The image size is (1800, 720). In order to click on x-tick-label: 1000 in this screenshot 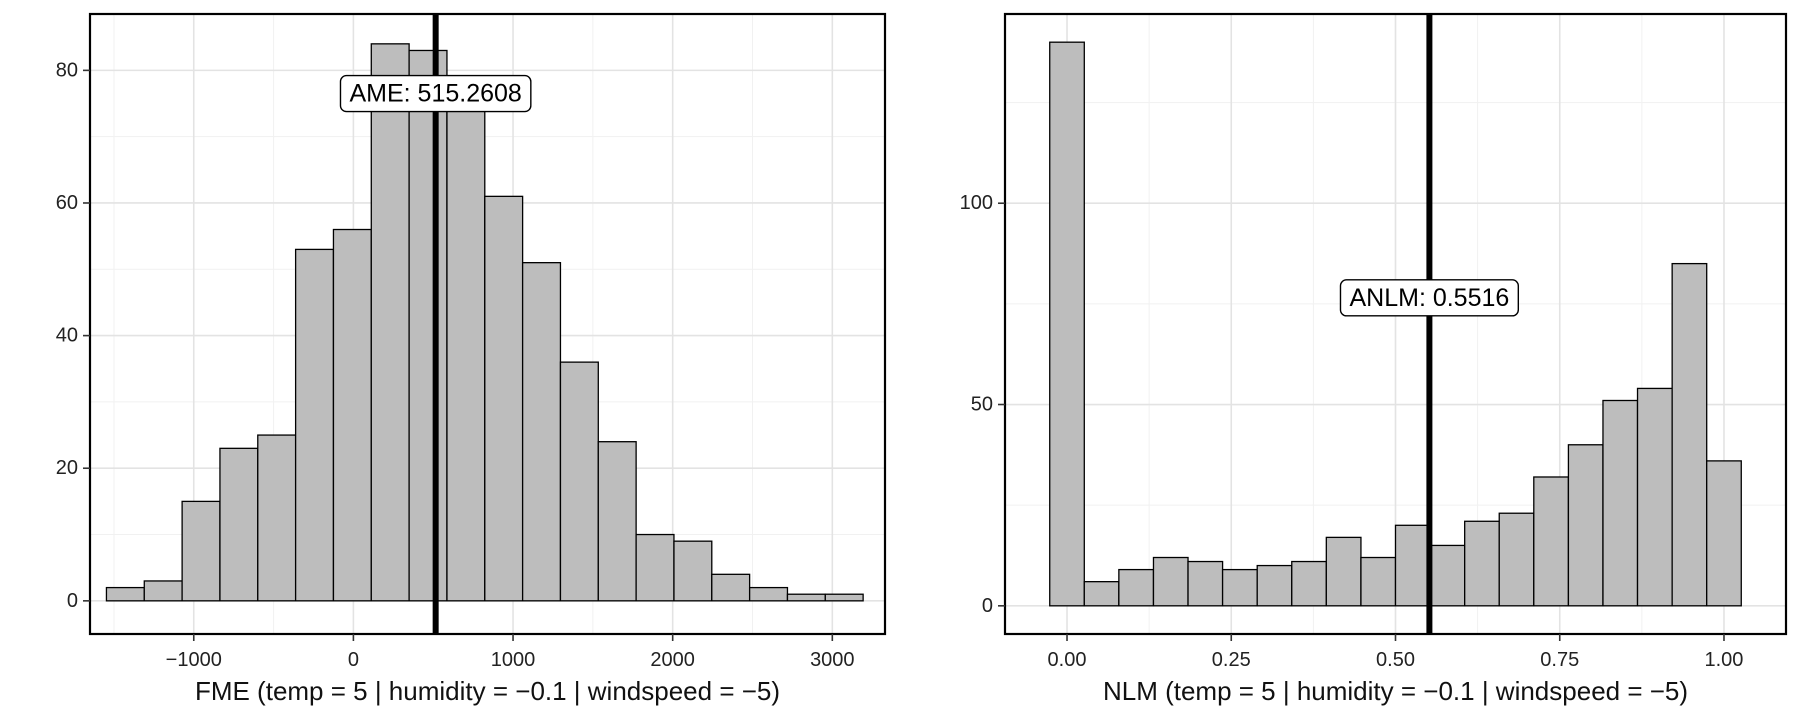, I will do `click(513, 660)`.